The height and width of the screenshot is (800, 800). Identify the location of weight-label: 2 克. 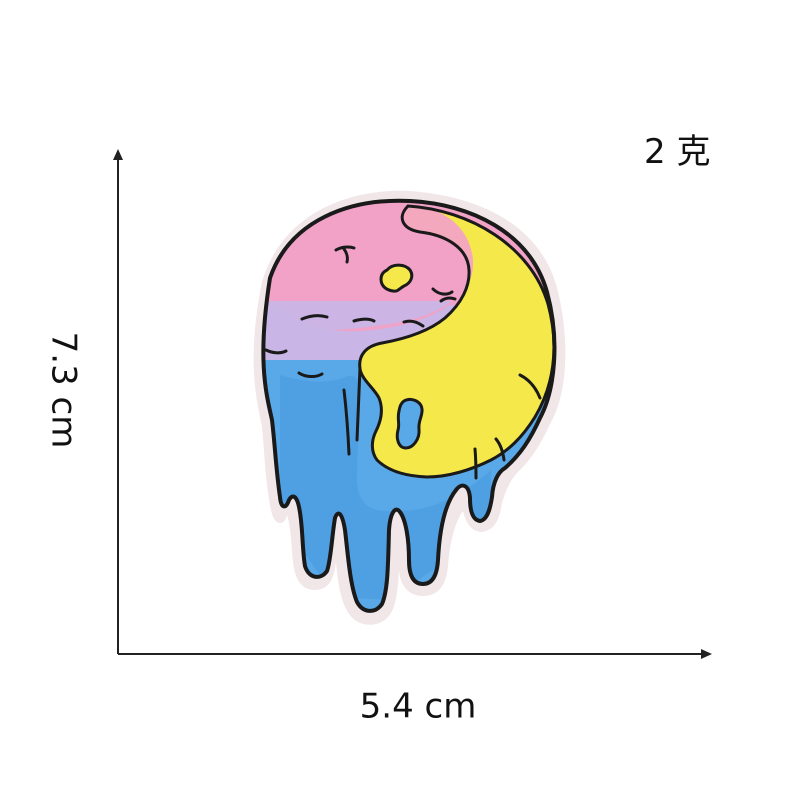
(677, 152).